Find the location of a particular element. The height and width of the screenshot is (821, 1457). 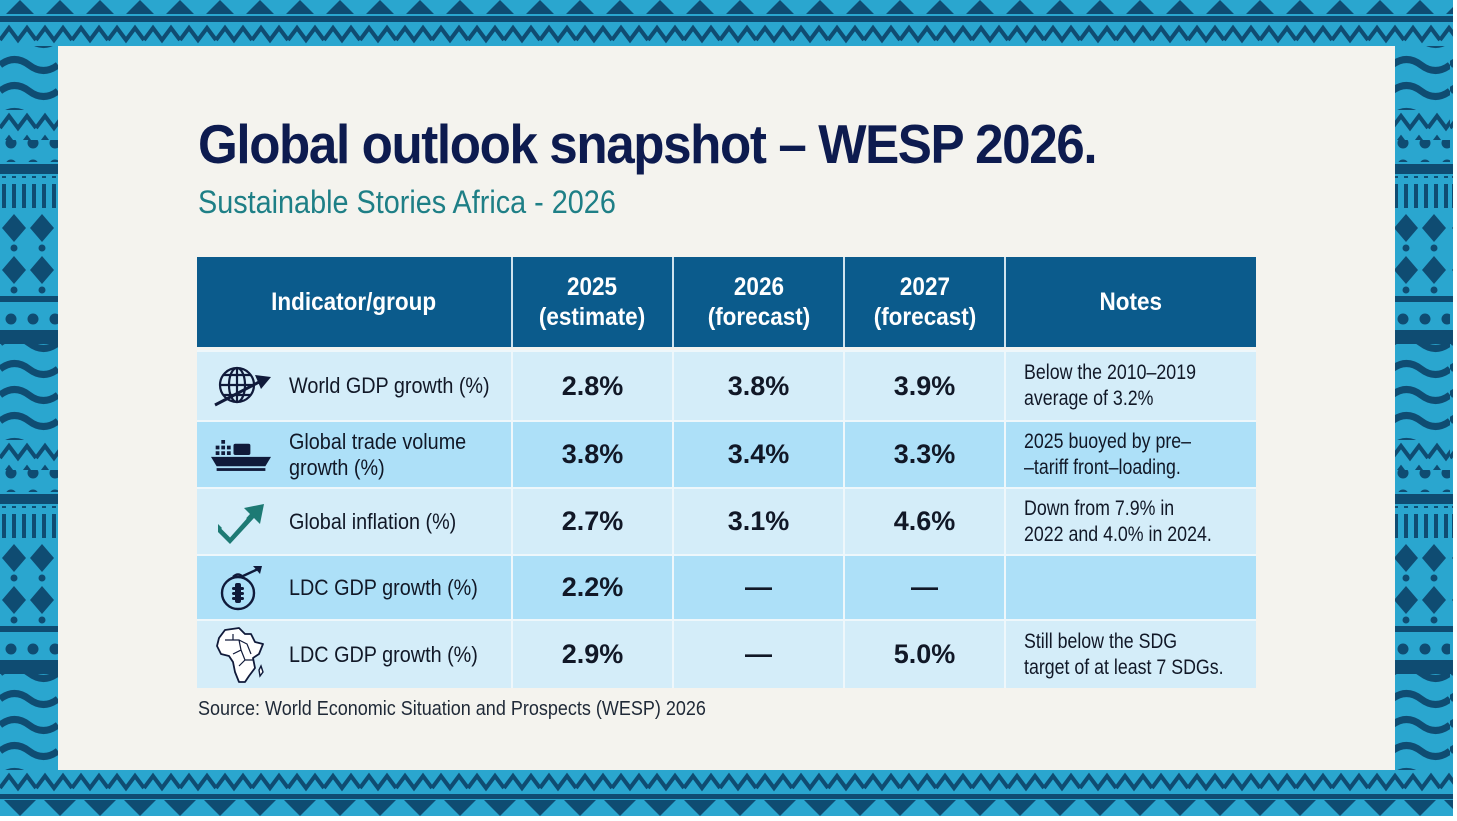

column-header-notes: Notes is located at coordinates (1130, 302).